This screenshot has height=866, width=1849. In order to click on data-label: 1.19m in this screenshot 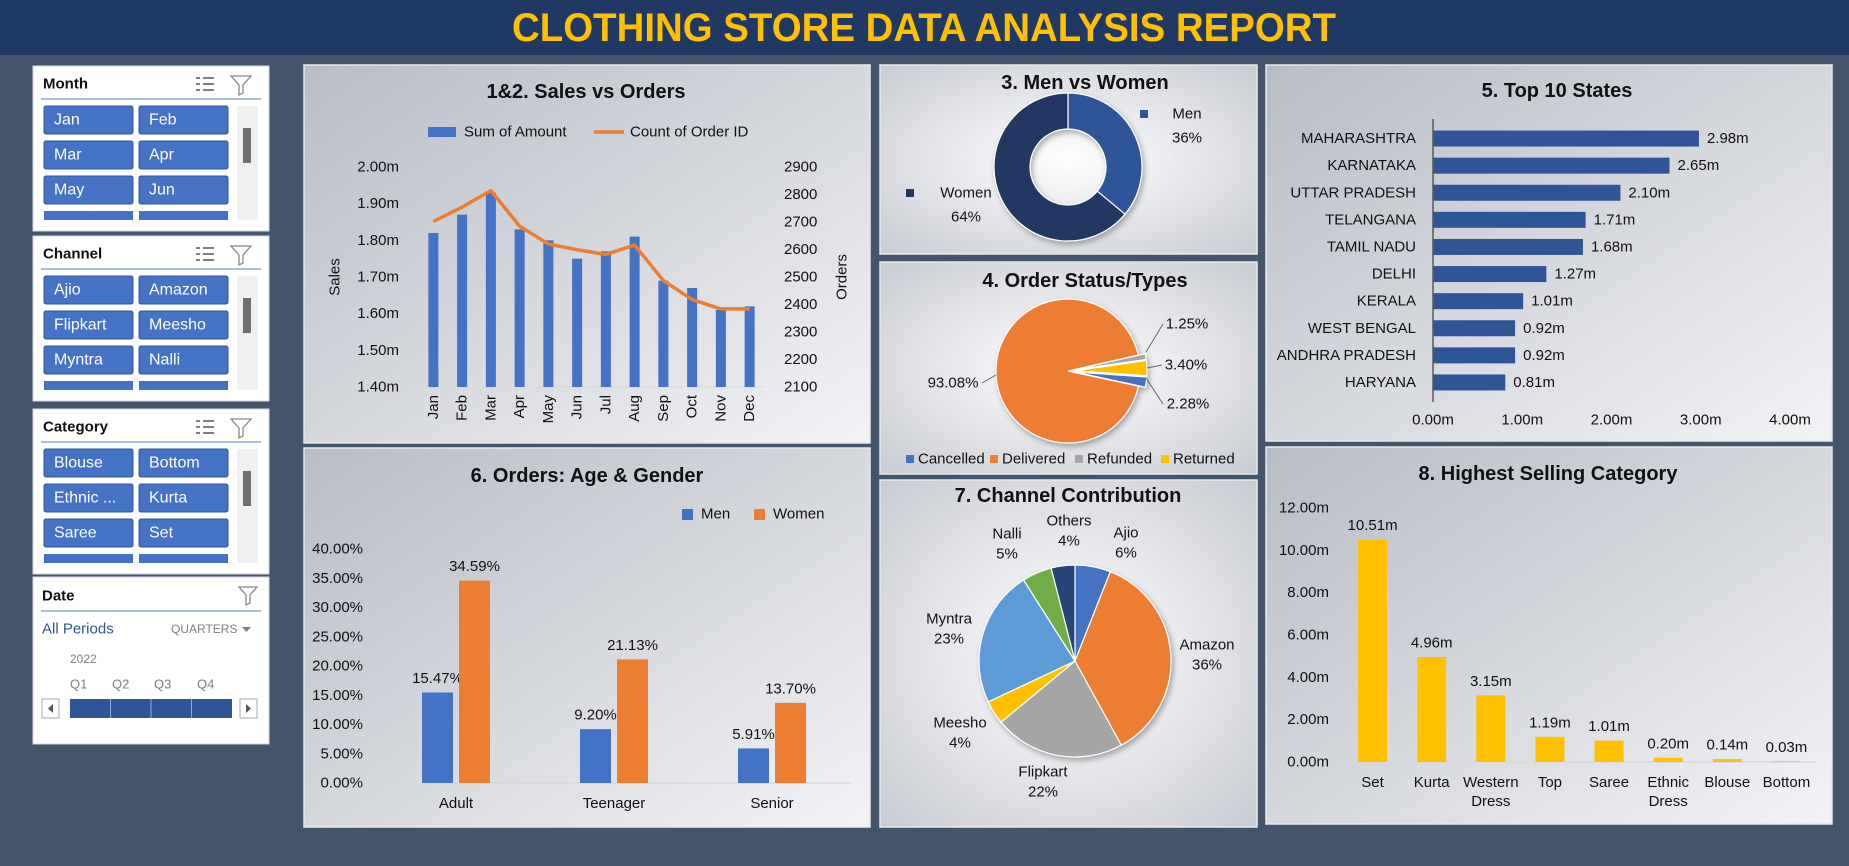, I will do `click(1550, 722)`.